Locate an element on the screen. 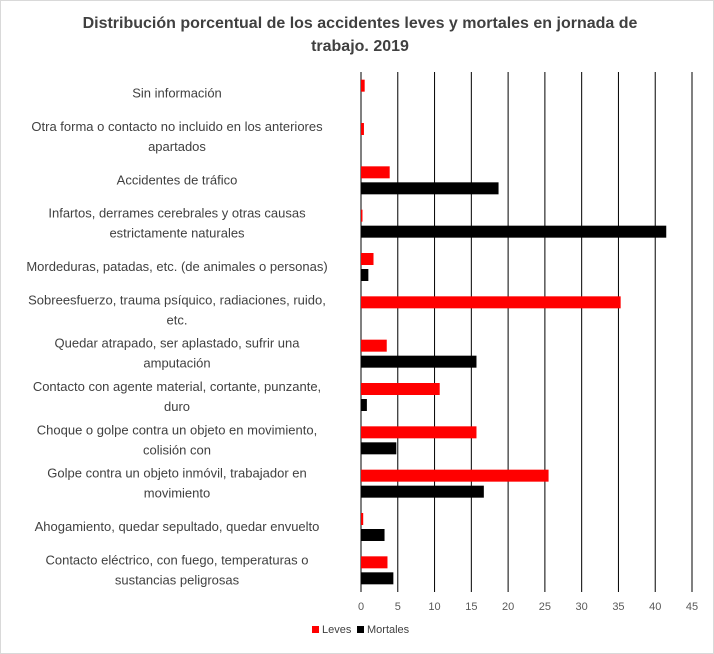  x-tick-label: 30 is located at coordinates (582, 607).